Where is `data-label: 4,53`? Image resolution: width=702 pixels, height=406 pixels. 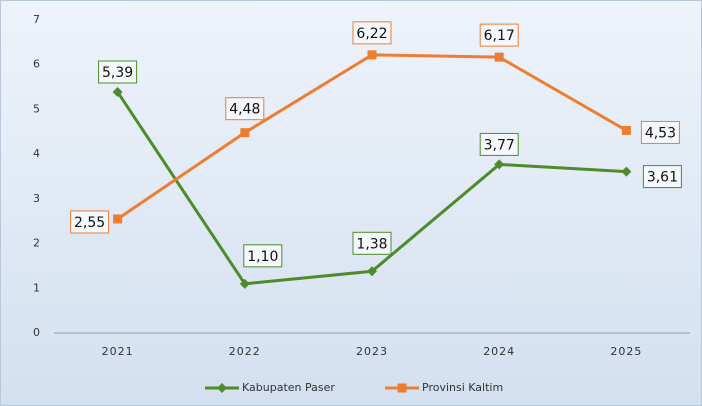
data-label: 4,53 is located at coordinates (660, 133).